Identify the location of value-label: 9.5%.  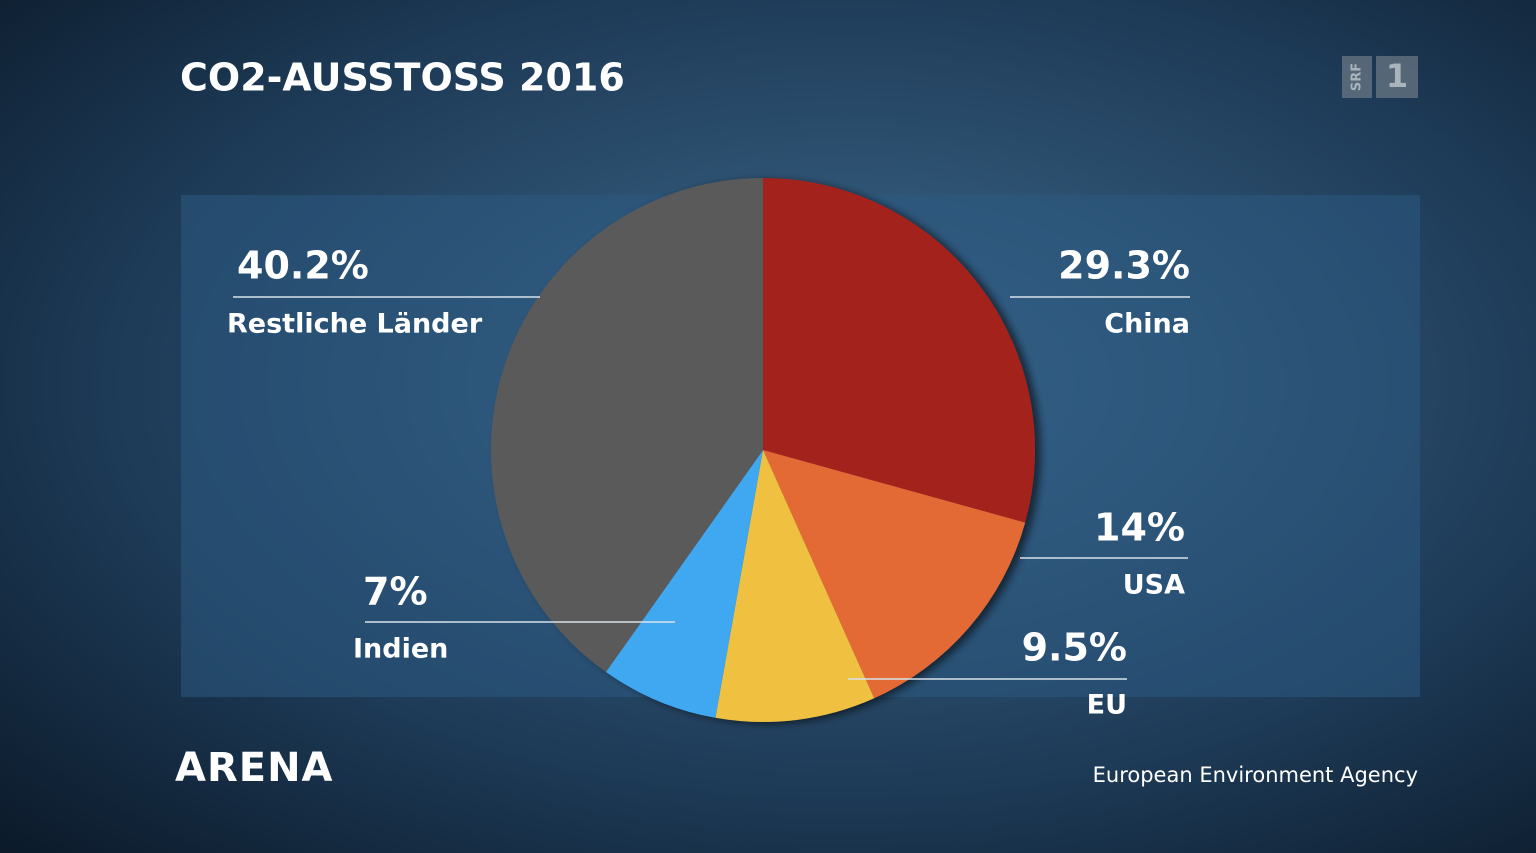
(1074, 648).